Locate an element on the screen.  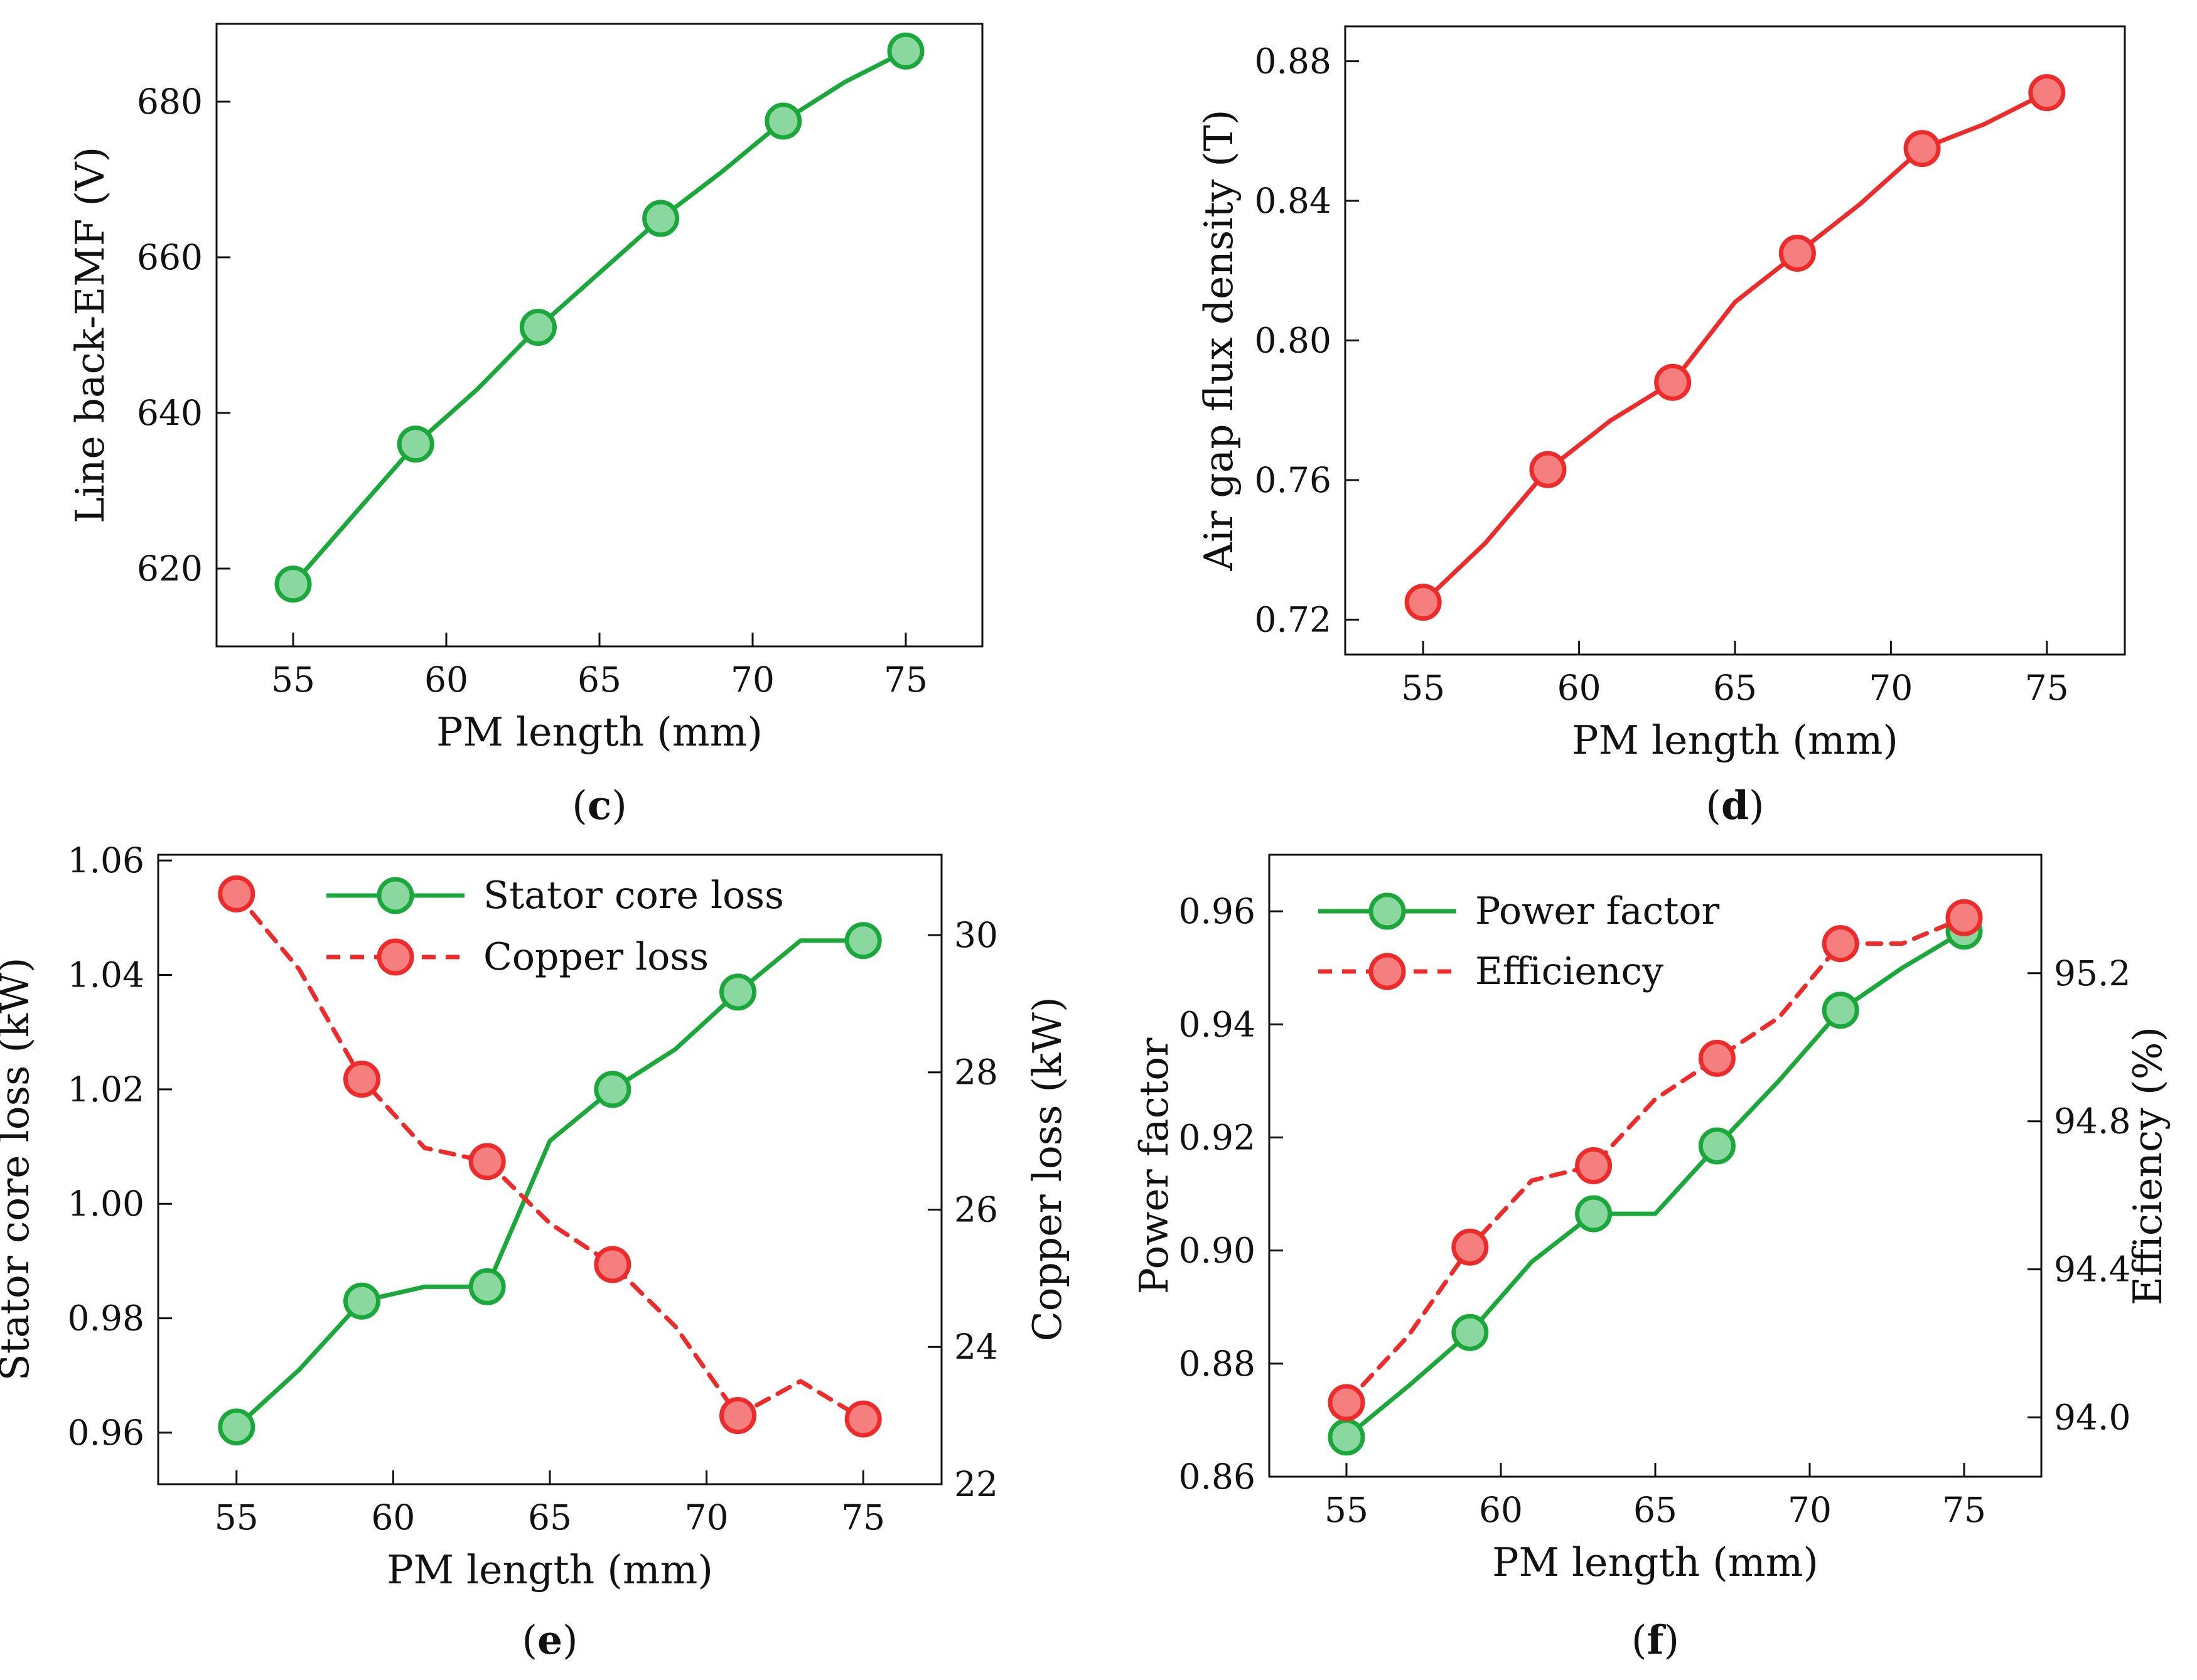
series-line-copper-loss is located at coordinates (550, 1156).